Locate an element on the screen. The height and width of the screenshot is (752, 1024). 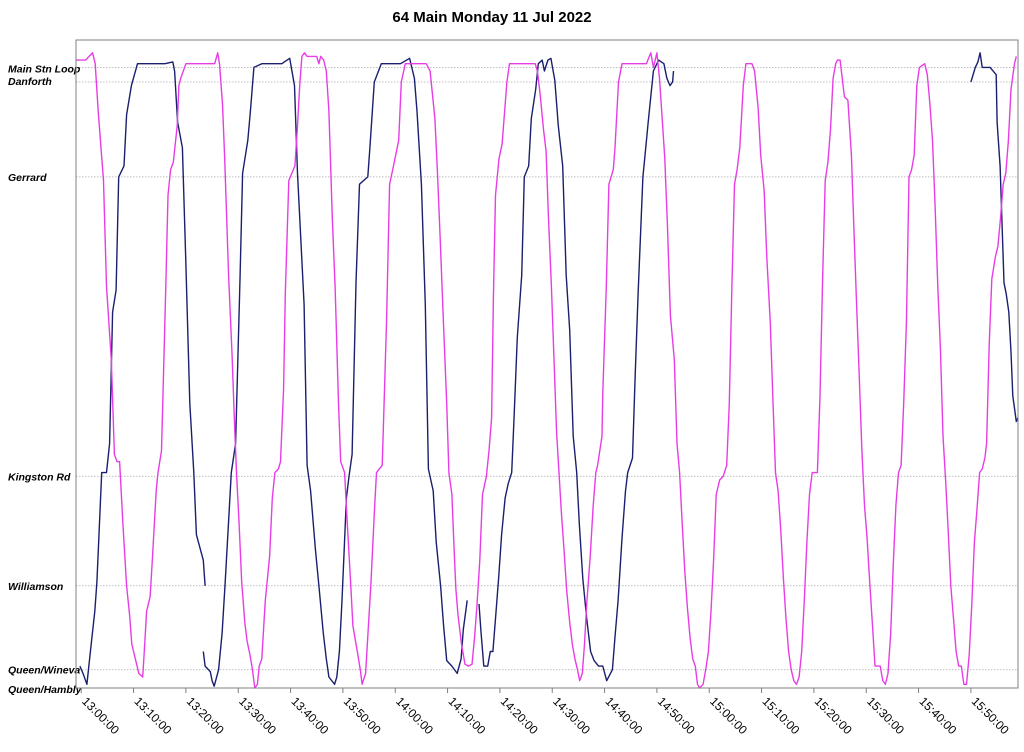
y-tick-label: Main Stn Loop is located at coordinates (44, 69).